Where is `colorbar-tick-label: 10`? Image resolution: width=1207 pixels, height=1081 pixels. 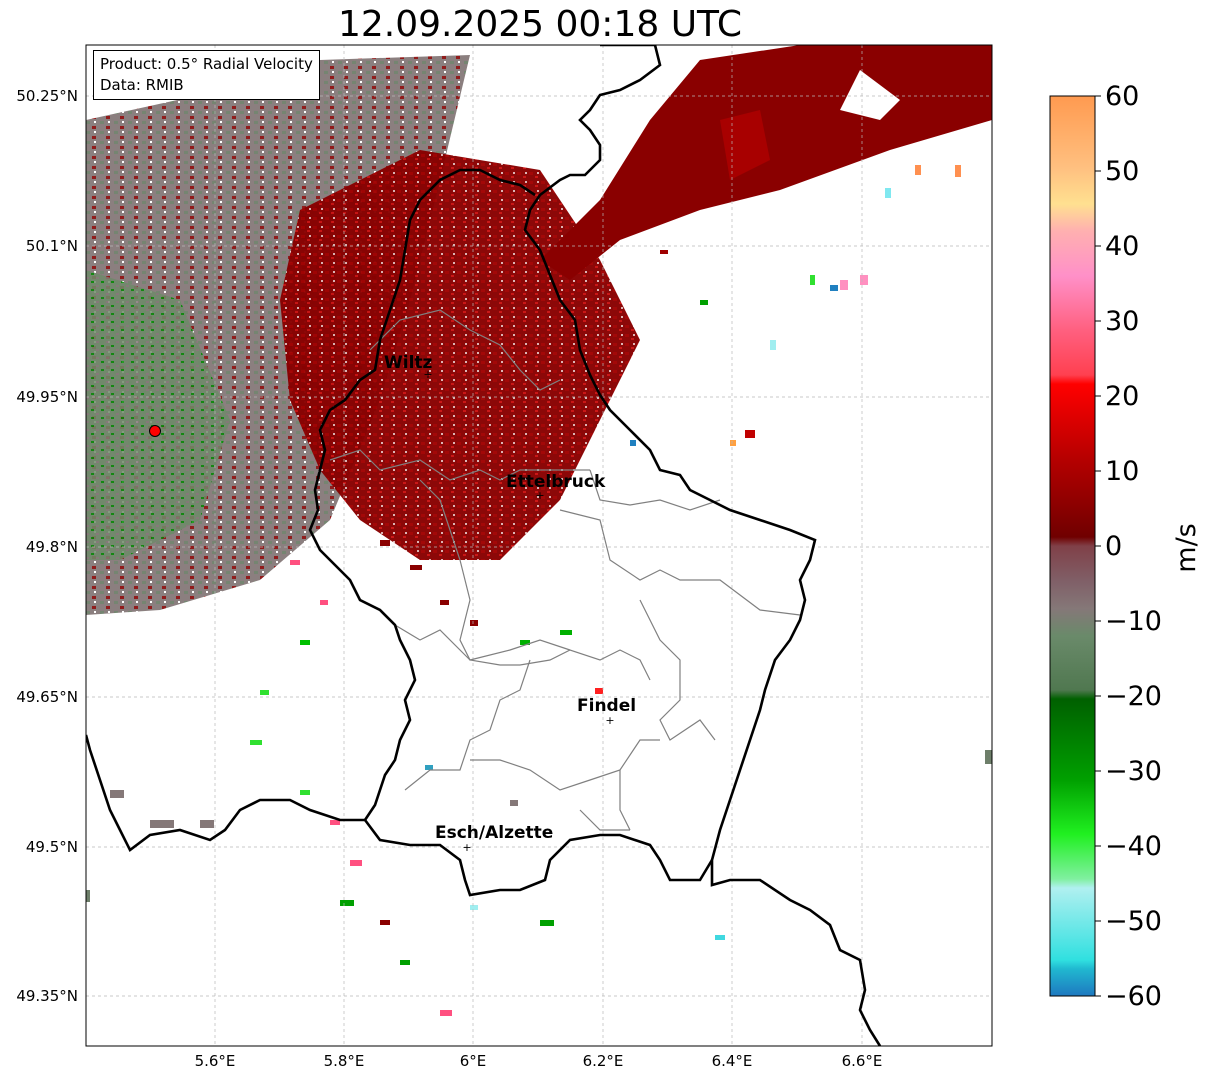 colorbar-tick-label: 10 is located at coordinates (1122, 471).